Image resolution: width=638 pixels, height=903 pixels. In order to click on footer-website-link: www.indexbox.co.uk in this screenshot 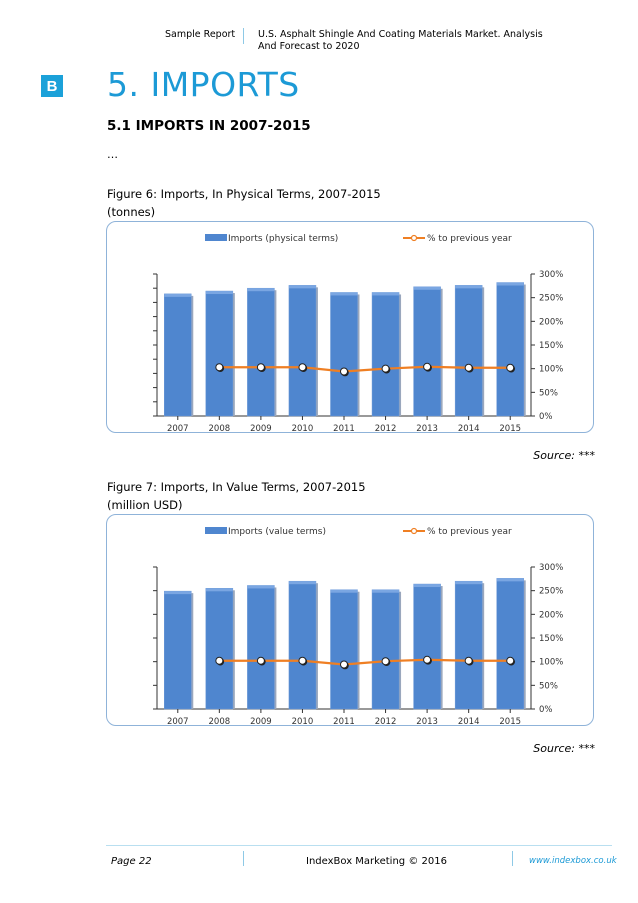, I will do `click(573, 861)`.